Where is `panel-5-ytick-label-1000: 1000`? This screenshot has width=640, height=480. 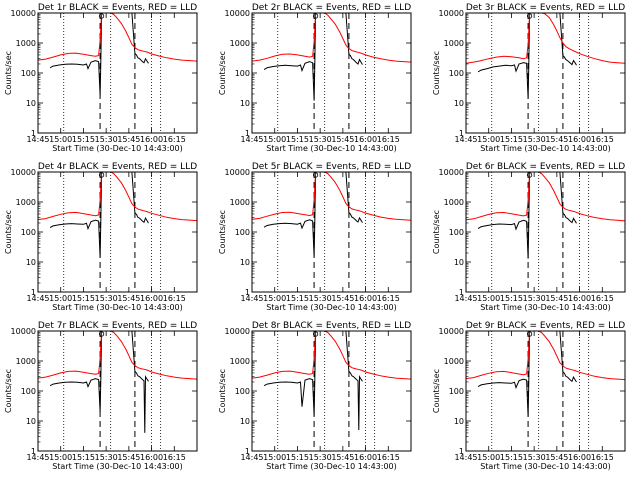
panel-5-ytick-label-1000: 1000 is located at coordinates (240, 202).